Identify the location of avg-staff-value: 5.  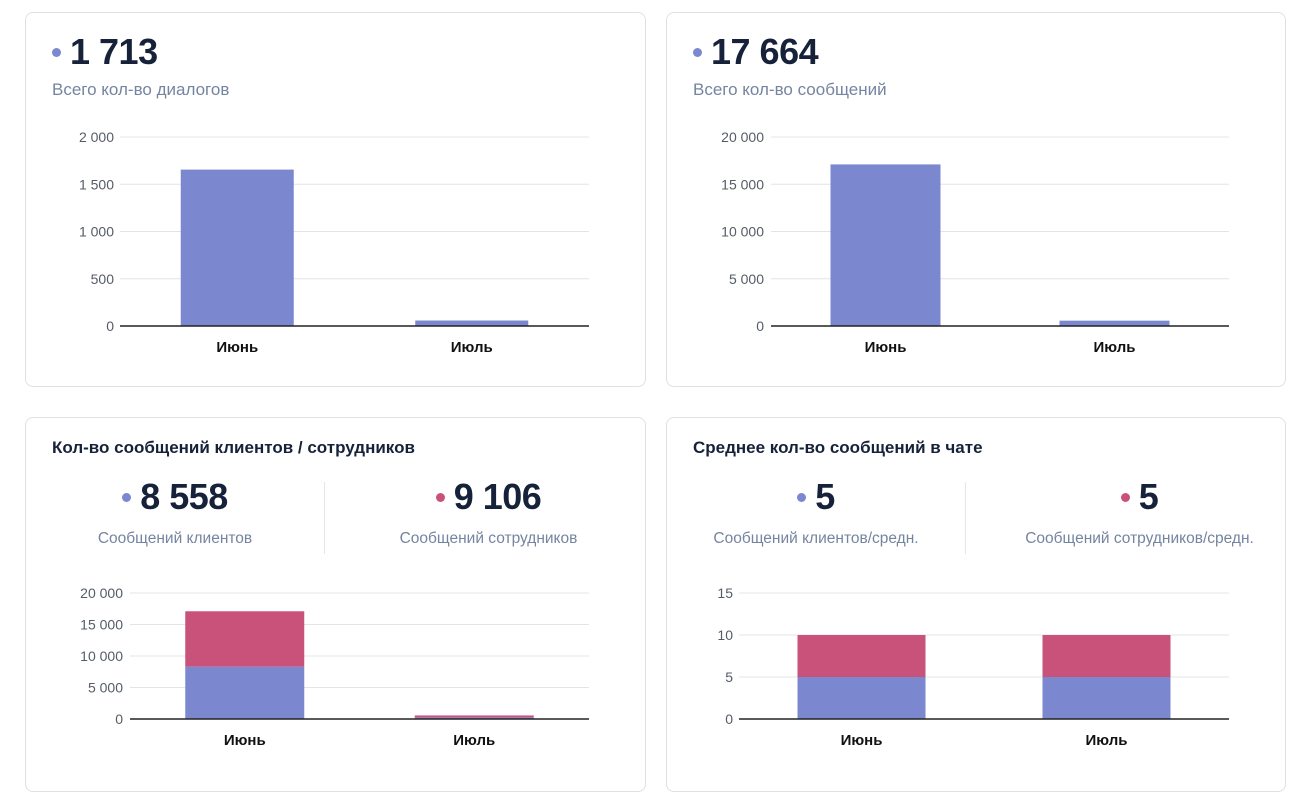
(1148, 496).